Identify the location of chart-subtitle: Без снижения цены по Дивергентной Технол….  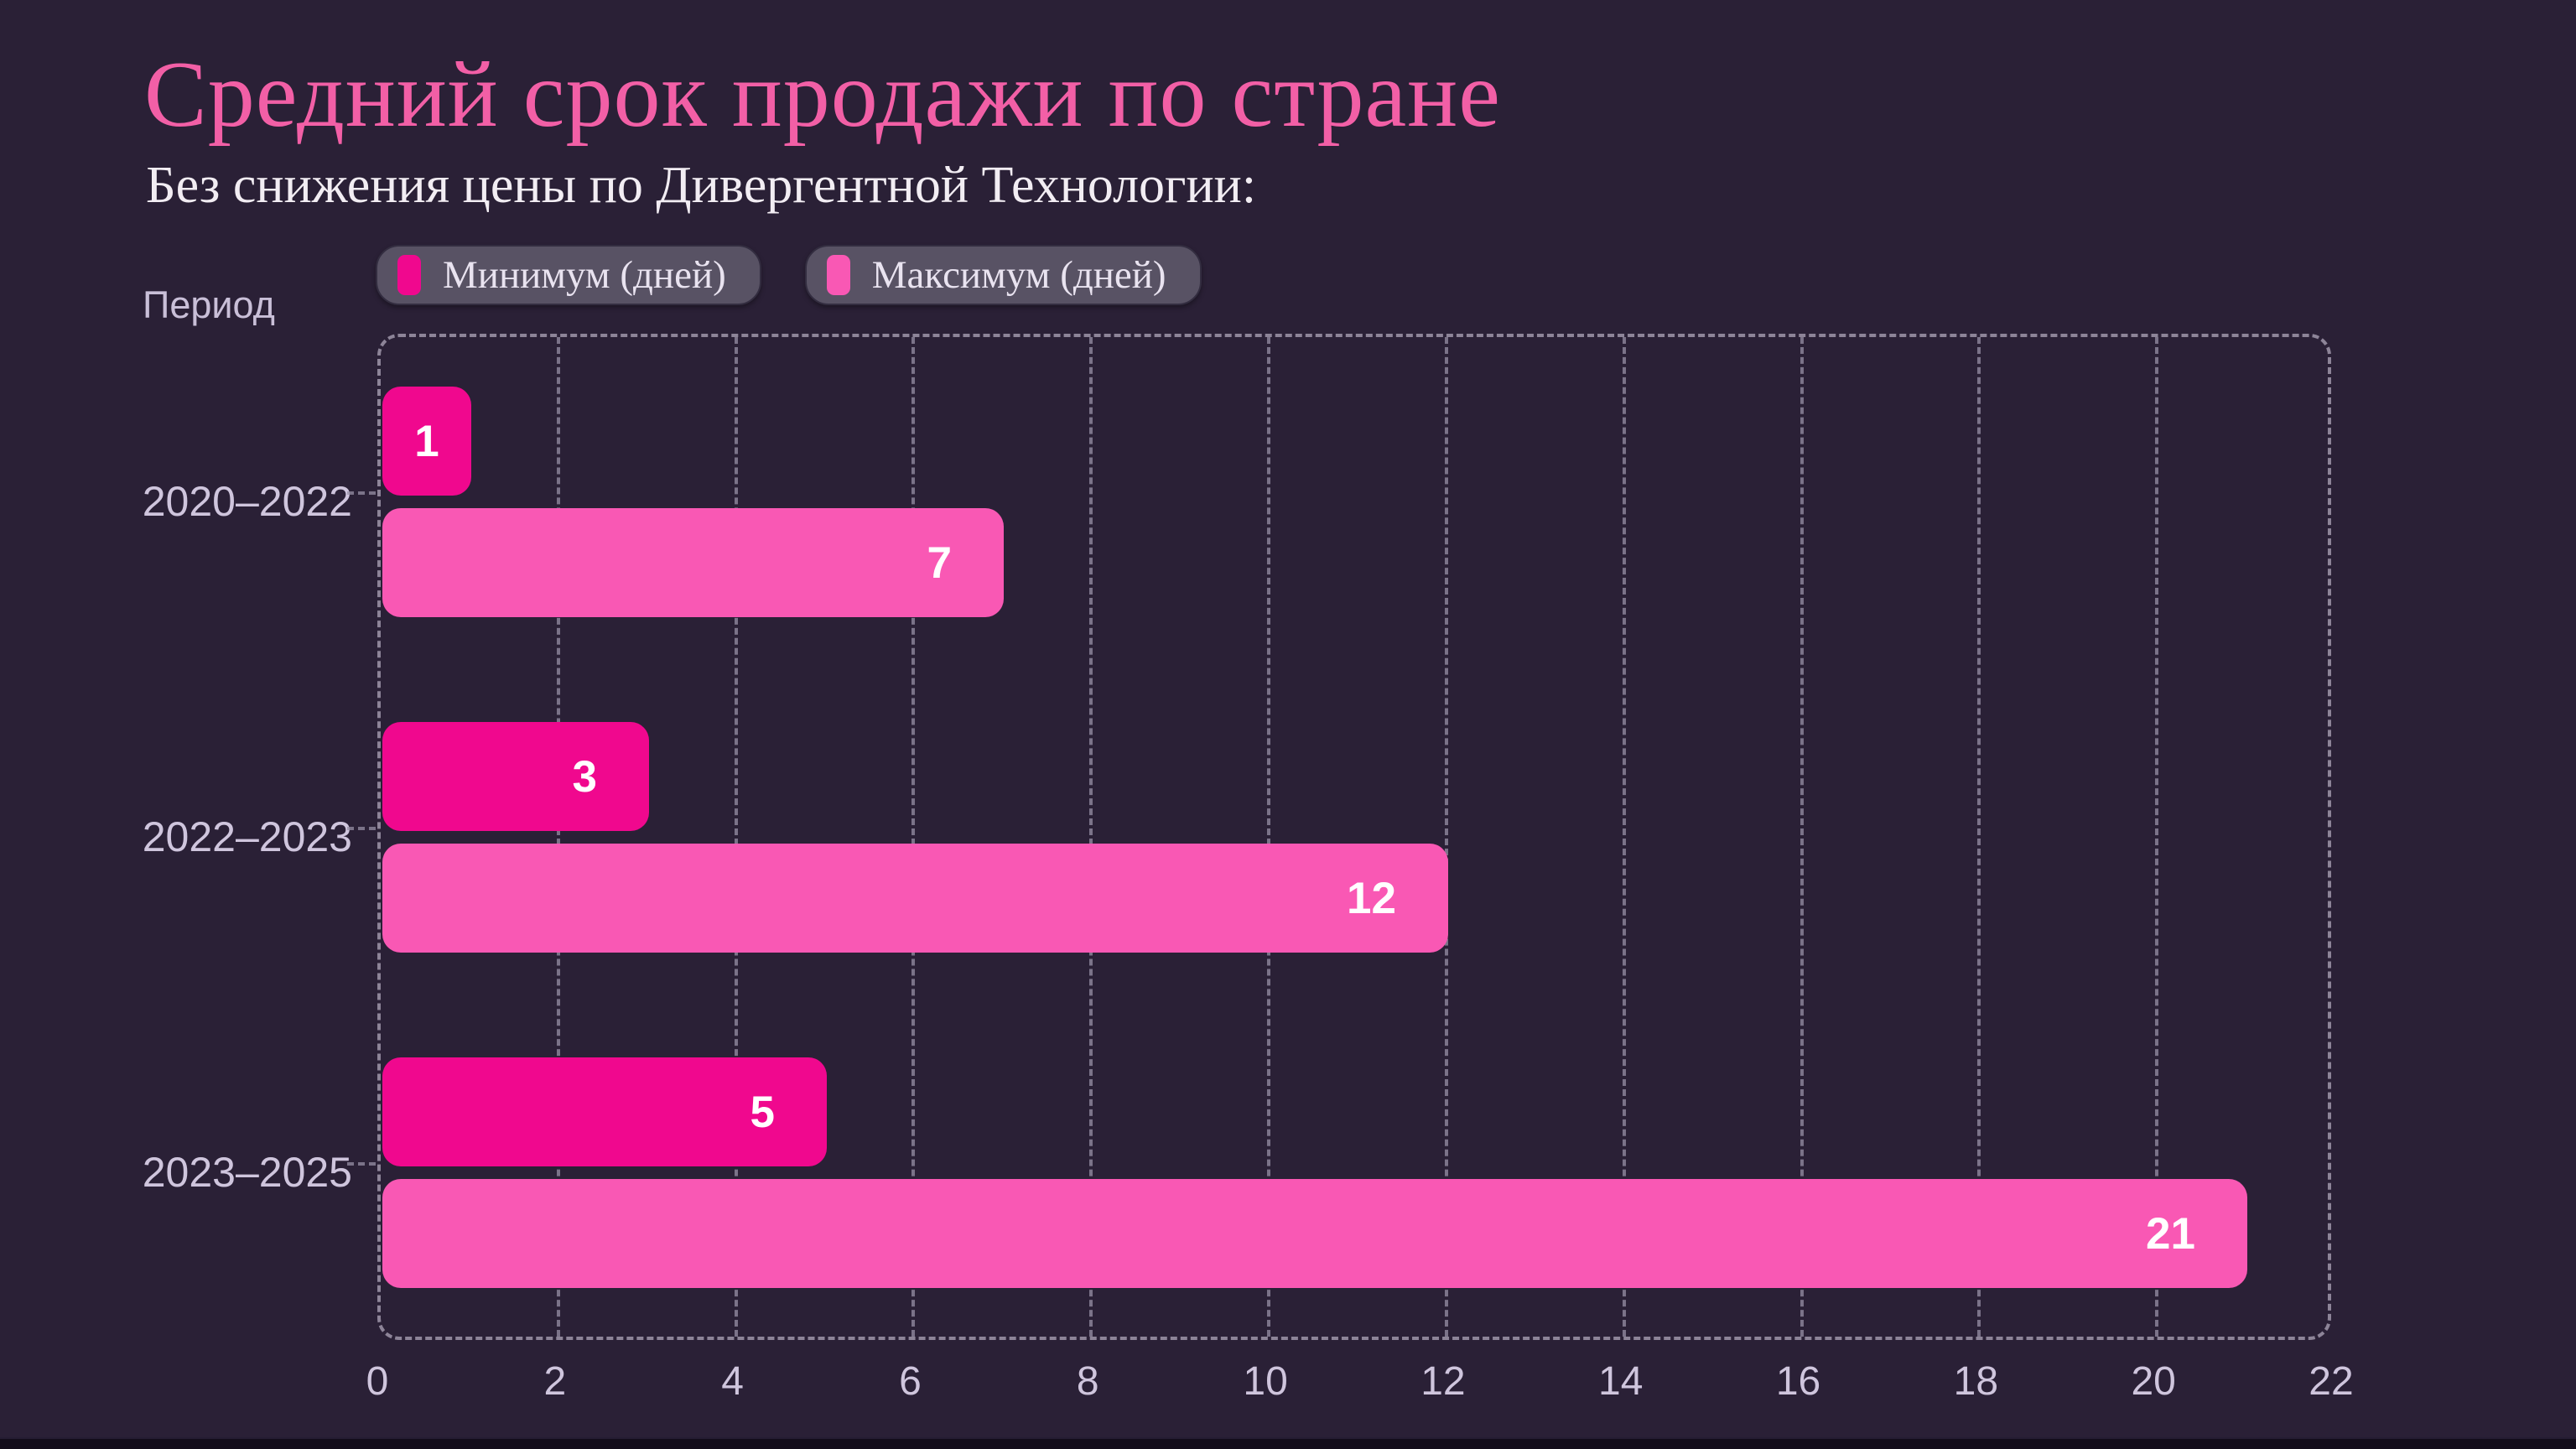
(701, 185).